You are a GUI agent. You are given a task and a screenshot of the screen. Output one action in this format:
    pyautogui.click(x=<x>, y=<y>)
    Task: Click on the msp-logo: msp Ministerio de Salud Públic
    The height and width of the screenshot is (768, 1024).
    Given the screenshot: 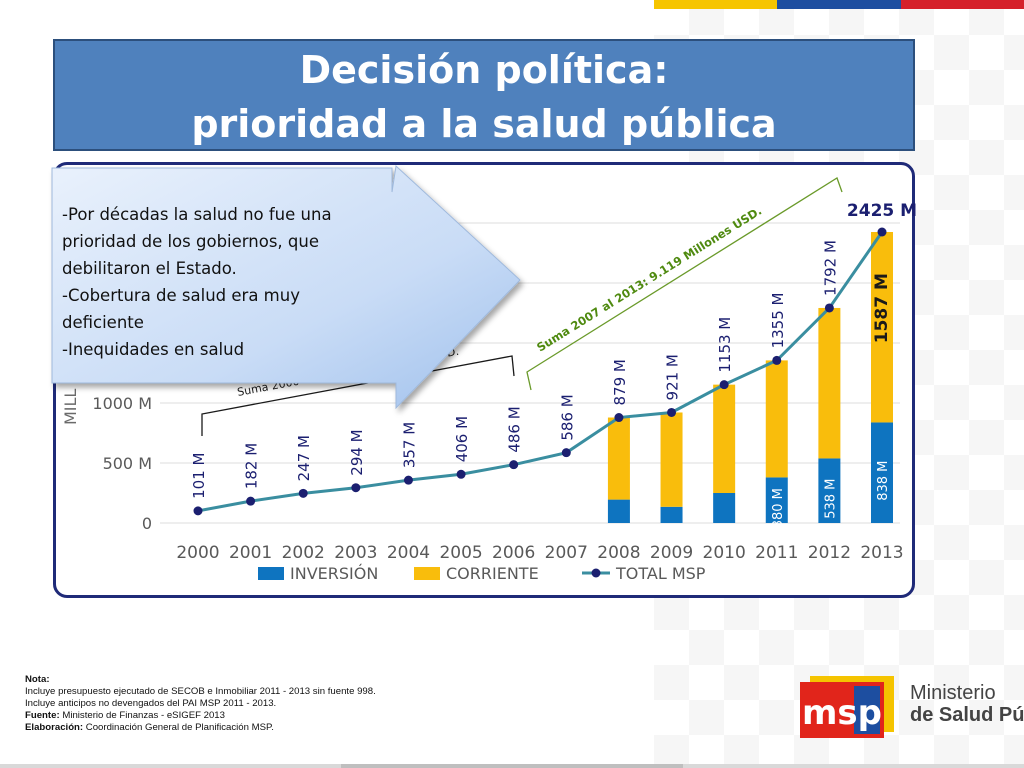 What is the action you would take?
    pyautogui.click(x=912, y=720)
    